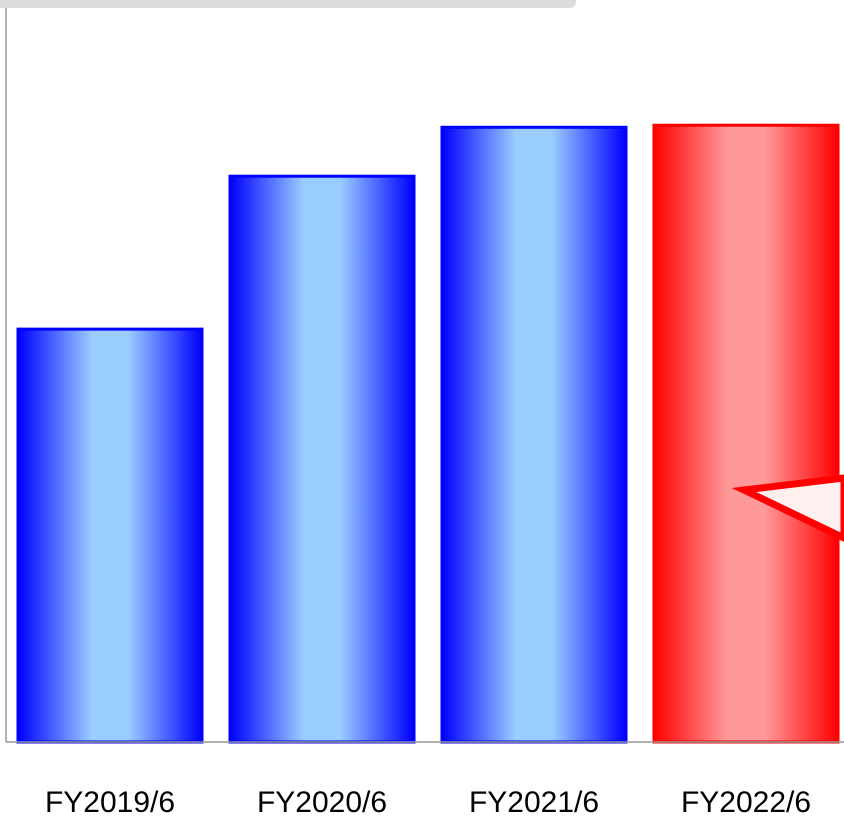  What do you see at coordinates (746, 802) in the screenshot?
I see `x-tick-label: FY2022/6` at bounding box center [746, 802].